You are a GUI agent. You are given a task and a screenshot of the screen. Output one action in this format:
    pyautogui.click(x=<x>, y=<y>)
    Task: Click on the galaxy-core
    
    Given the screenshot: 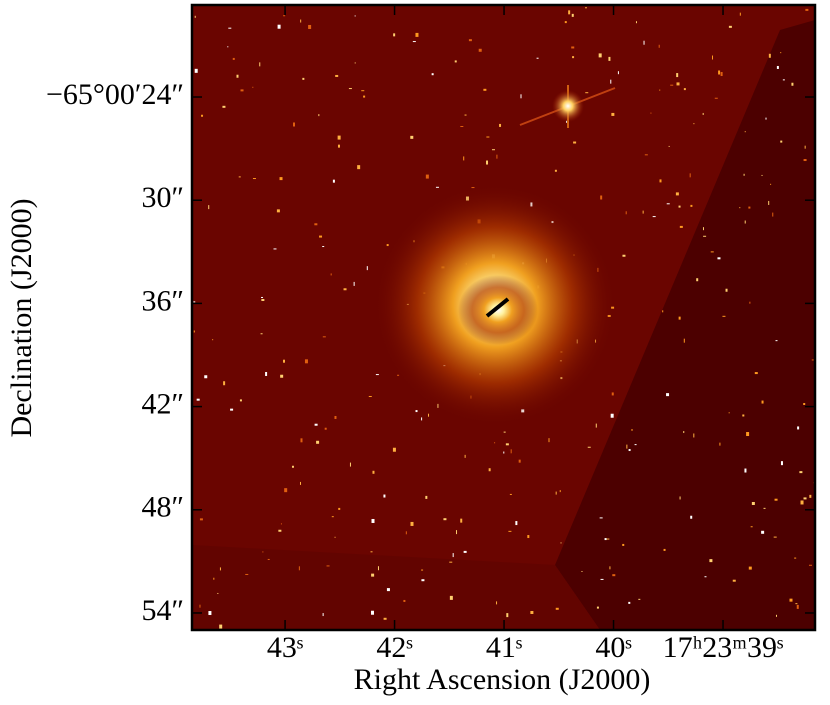 What is the action you would take?
    pyautogui.click(x=498, y=310)
    